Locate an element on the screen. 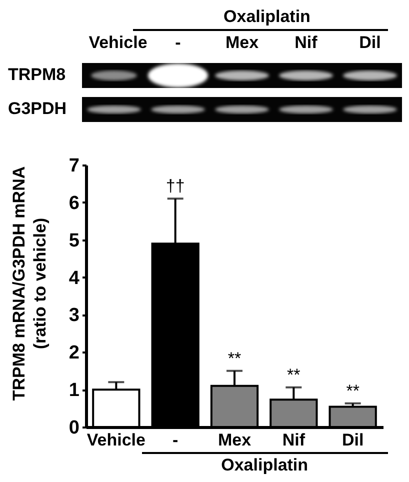 This screenshot has height=482, width=409. x-tick-label: Nif is located at coordinates (294, 440).